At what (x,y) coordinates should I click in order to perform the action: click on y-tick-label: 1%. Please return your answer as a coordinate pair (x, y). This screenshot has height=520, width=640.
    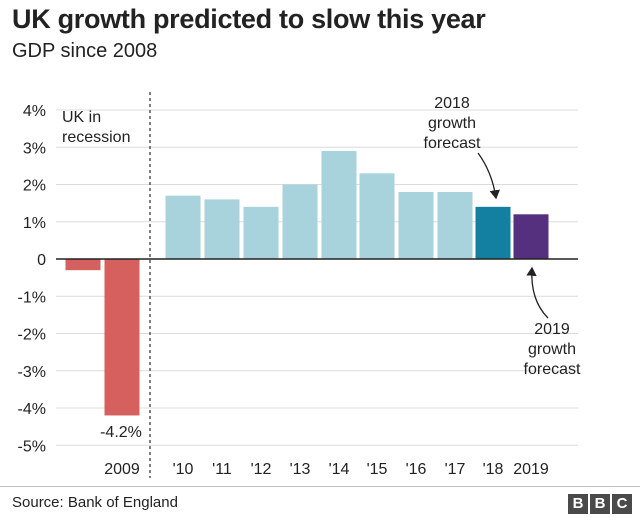
    Looking at the image, I should click on (34, 223).